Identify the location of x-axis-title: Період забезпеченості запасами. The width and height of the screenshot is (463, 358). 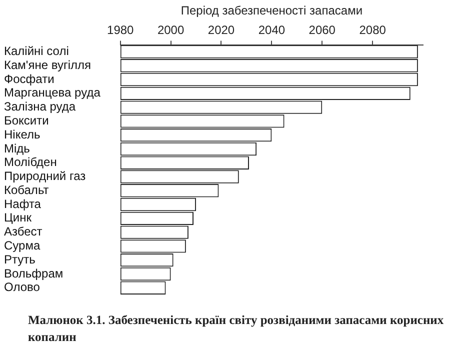
(271, 11).